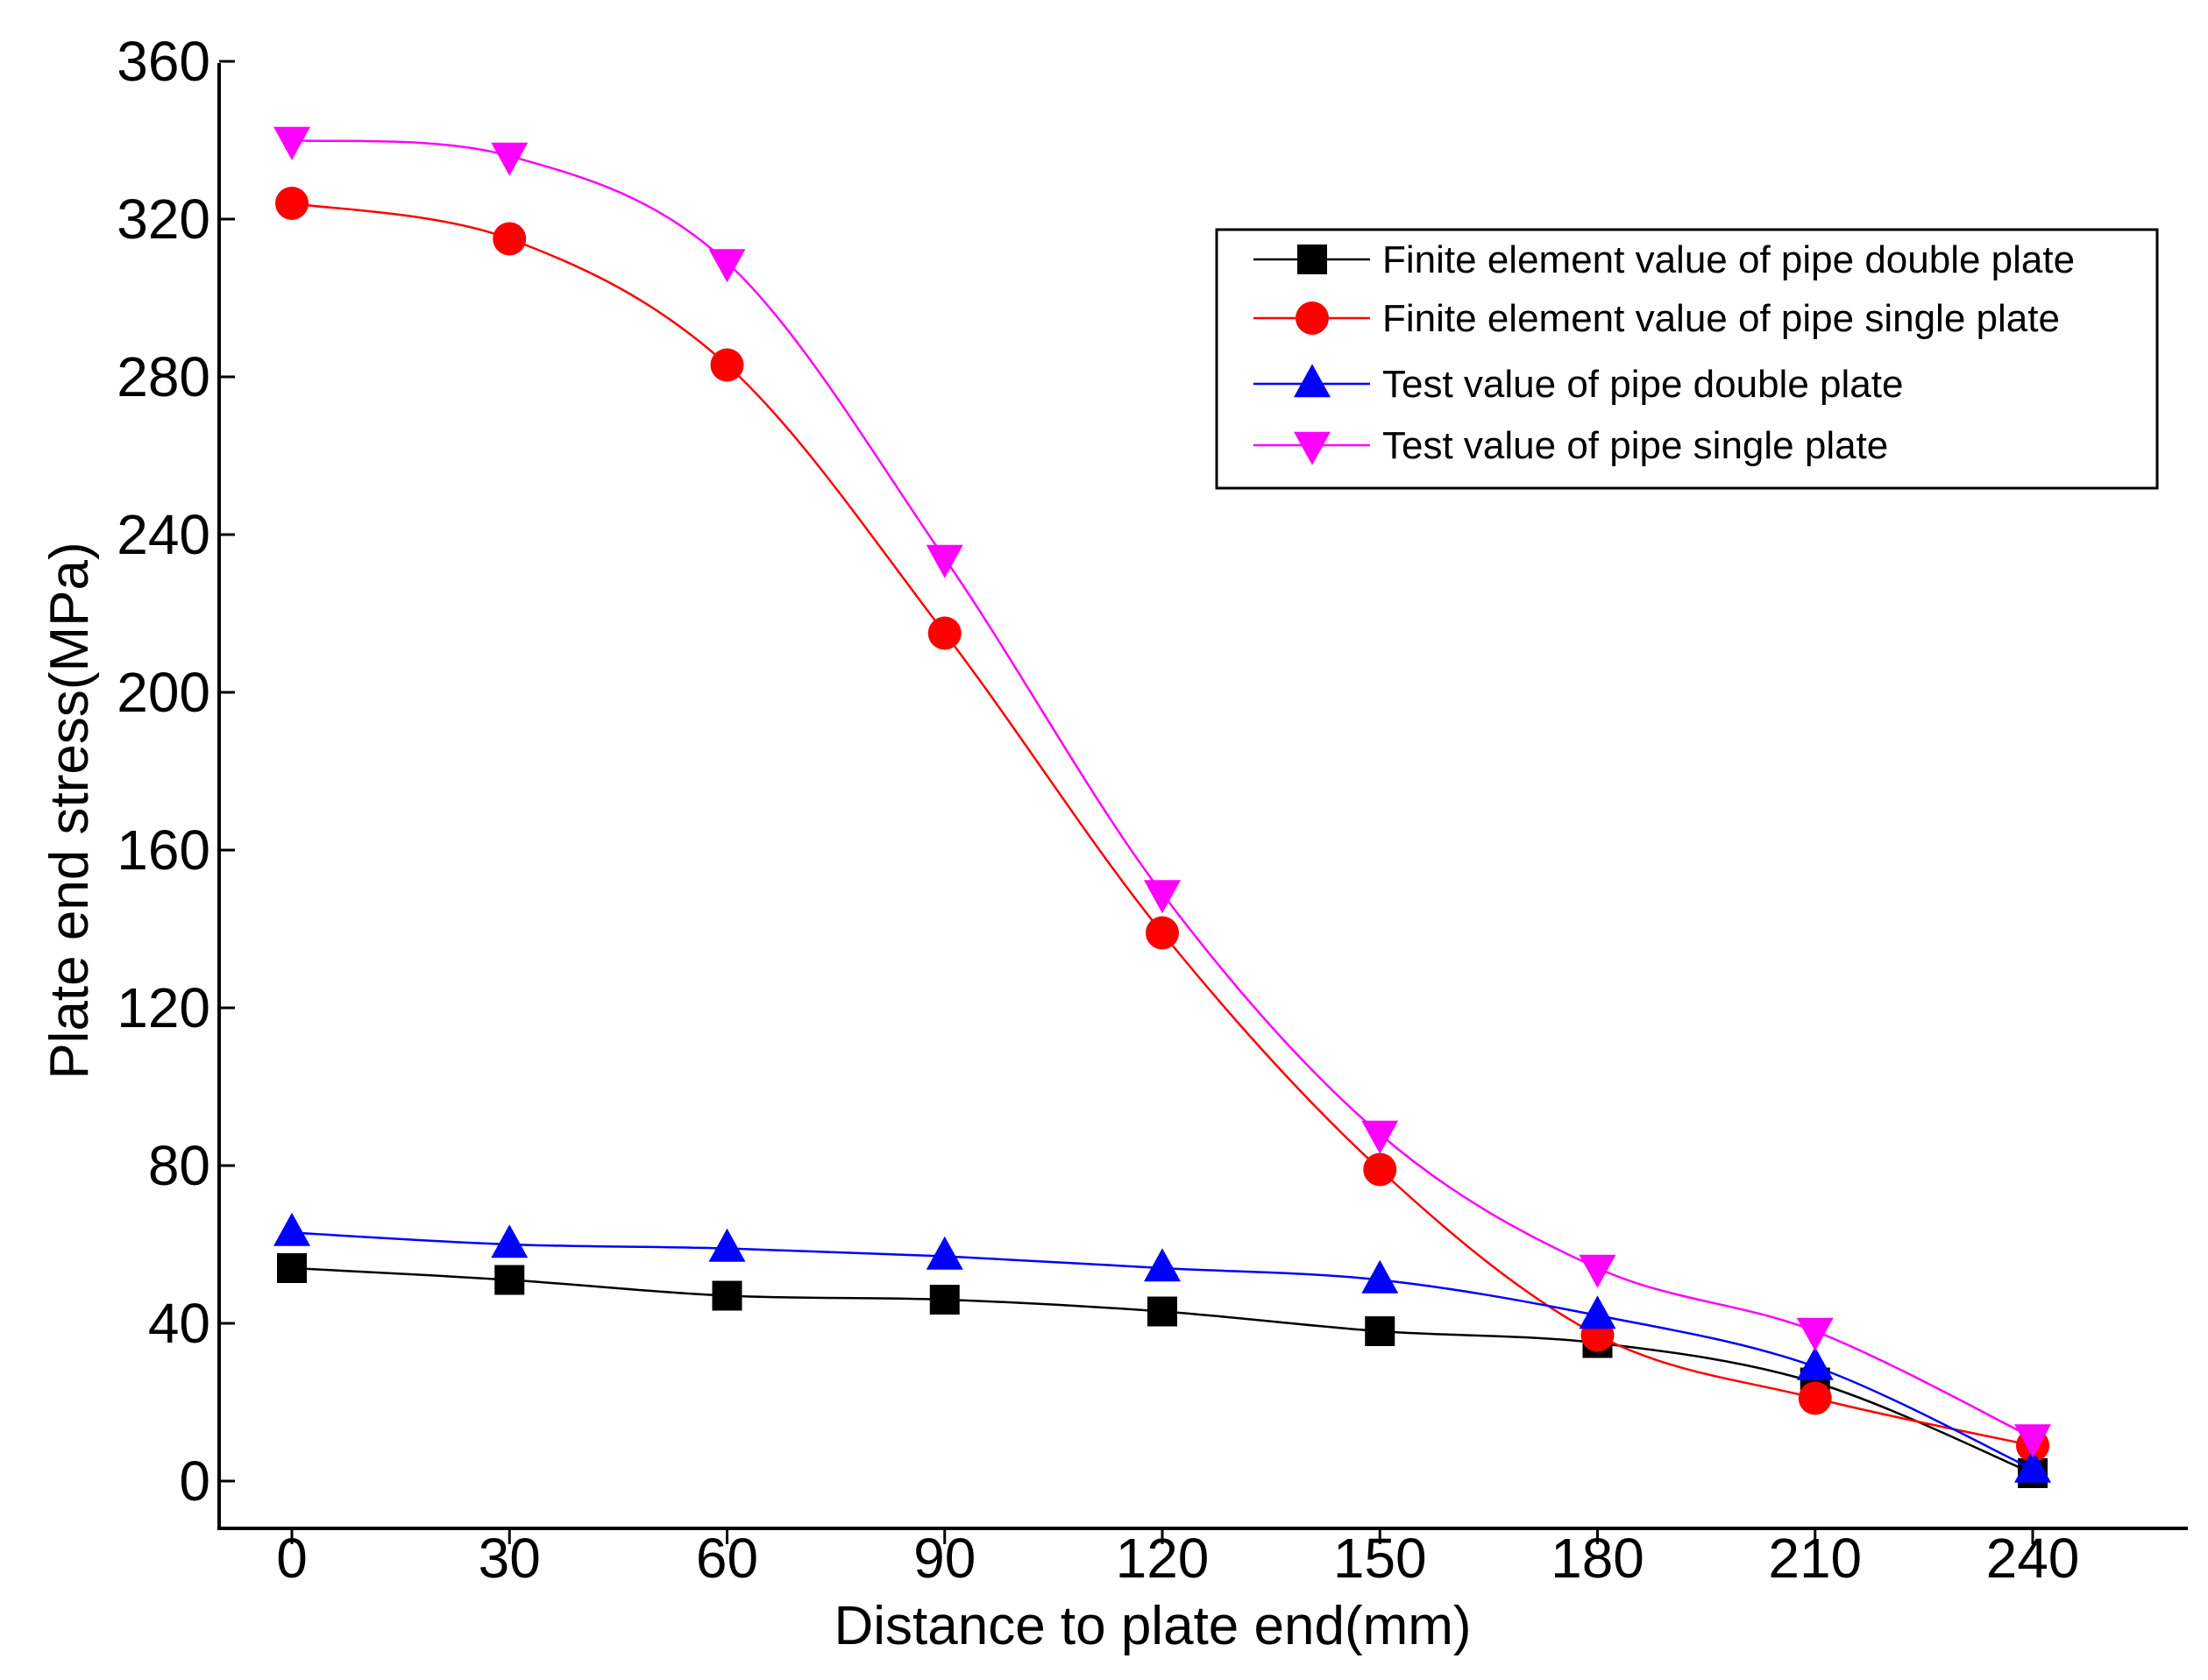 This screenshot has width=2208, height=1680. What do you see at coordinates (1163, 1558) in the screenshot?
I see `x-tick-label: 120` at bounding box center [1163, 1558].